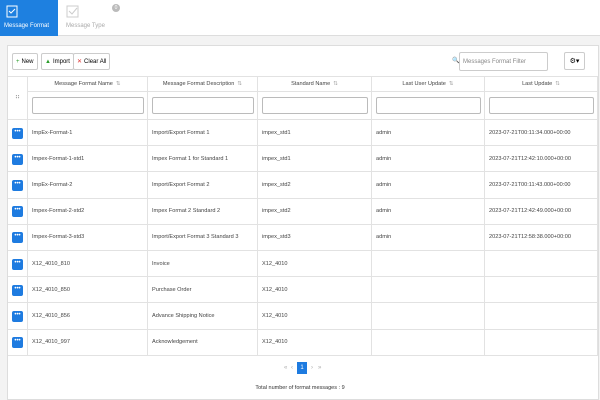 The height and width of the screenshot is (400, 600). I want to click on header-cell: ∷, so click(18, 98).